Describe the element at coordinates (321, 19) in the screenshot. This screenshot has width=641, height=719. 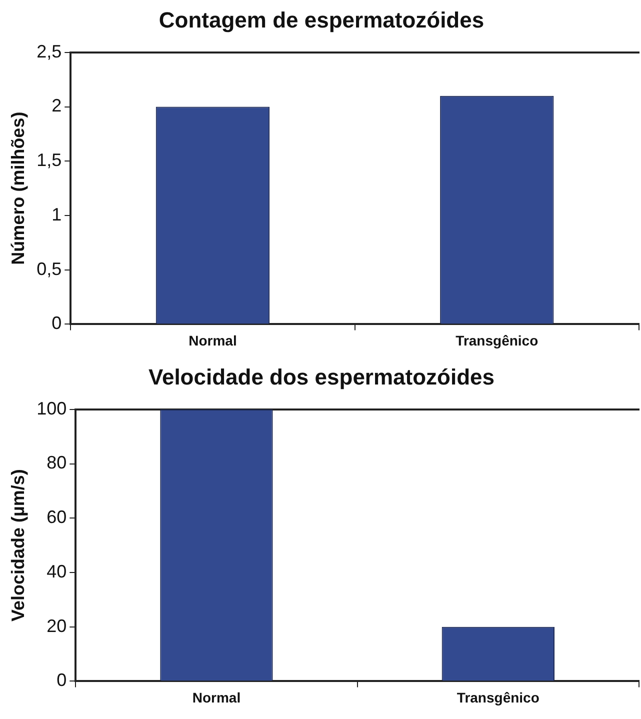
I see `chart-title: Contagem de espermatozóides` at that location.